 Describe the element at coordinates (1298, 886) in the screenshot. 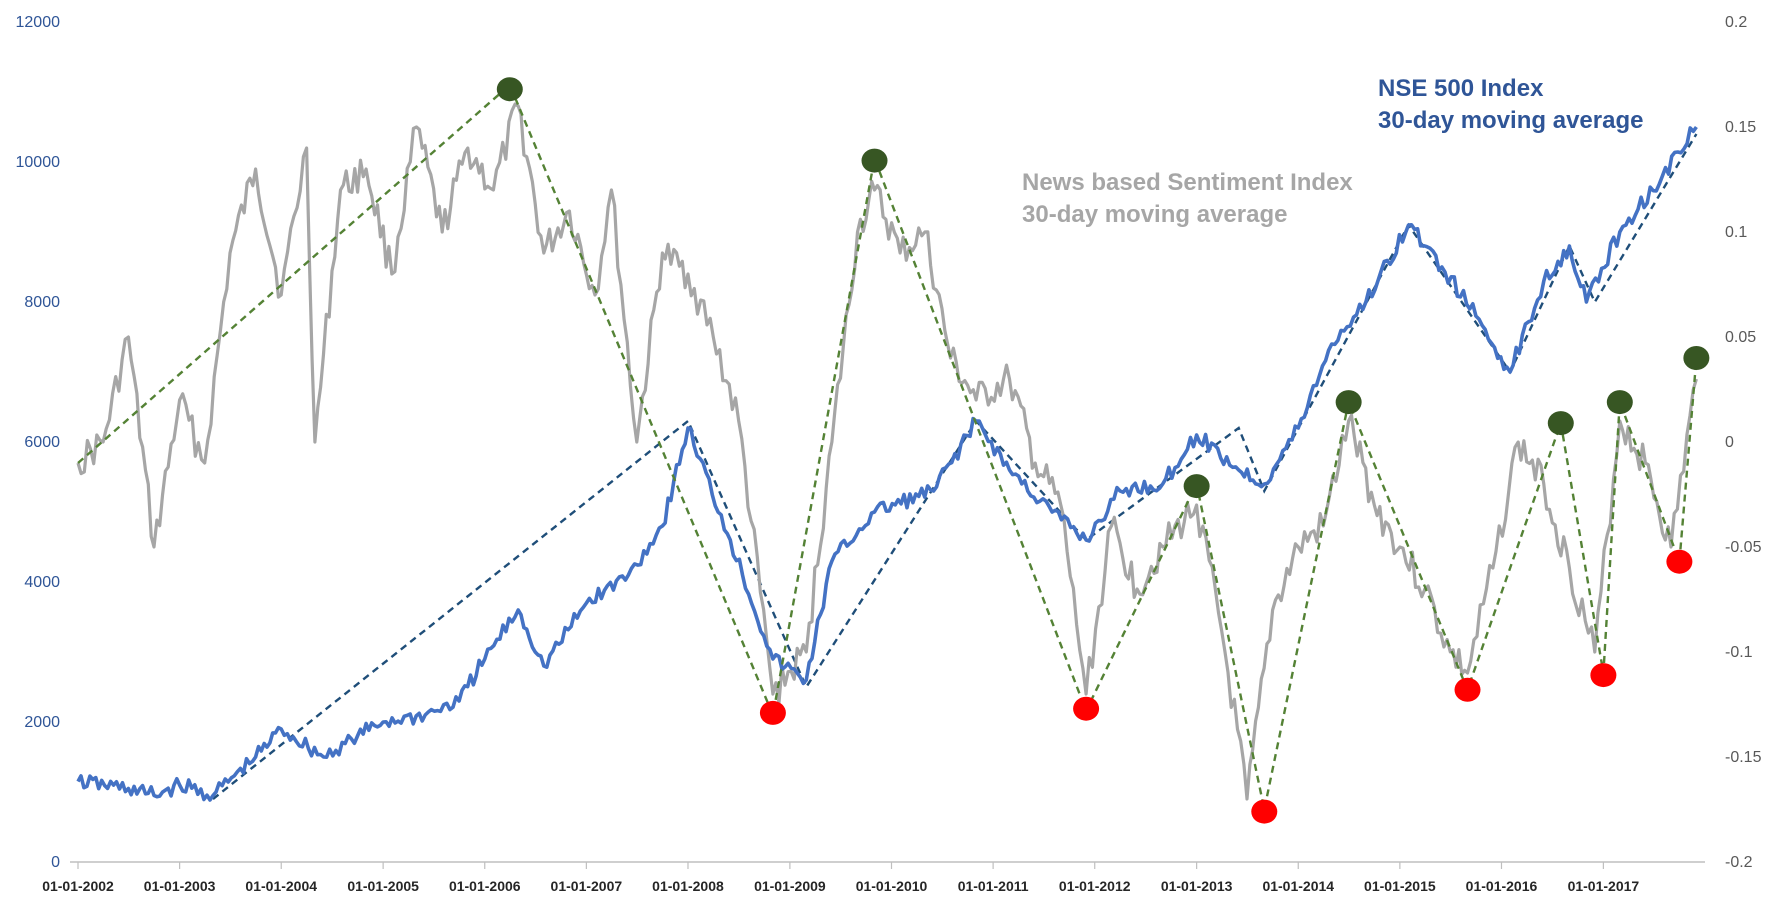

I see `x-tick-label: 01-01-2014` at that location.